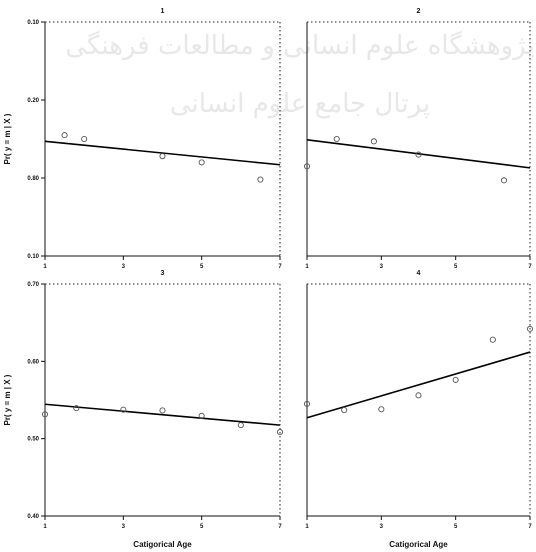  I want to click on panel-title: 3, so click(163, 273).